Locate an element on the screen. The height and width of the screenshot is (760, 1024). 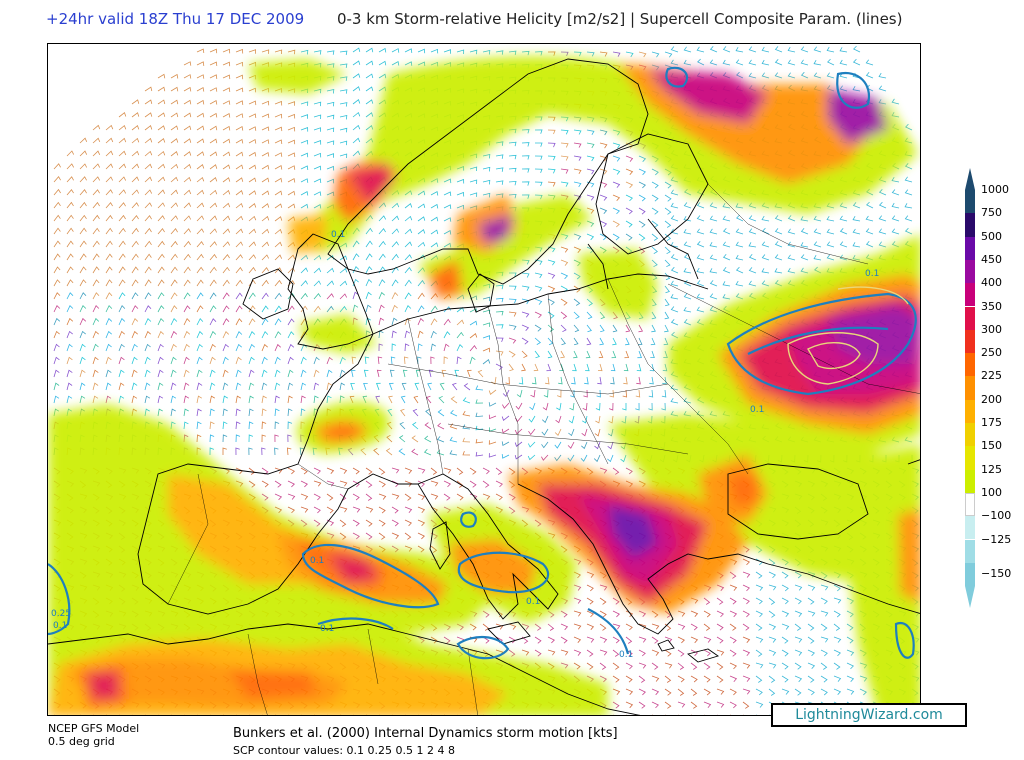
brand-logo: LightningWizard.com is located at coordinates (869, 715).